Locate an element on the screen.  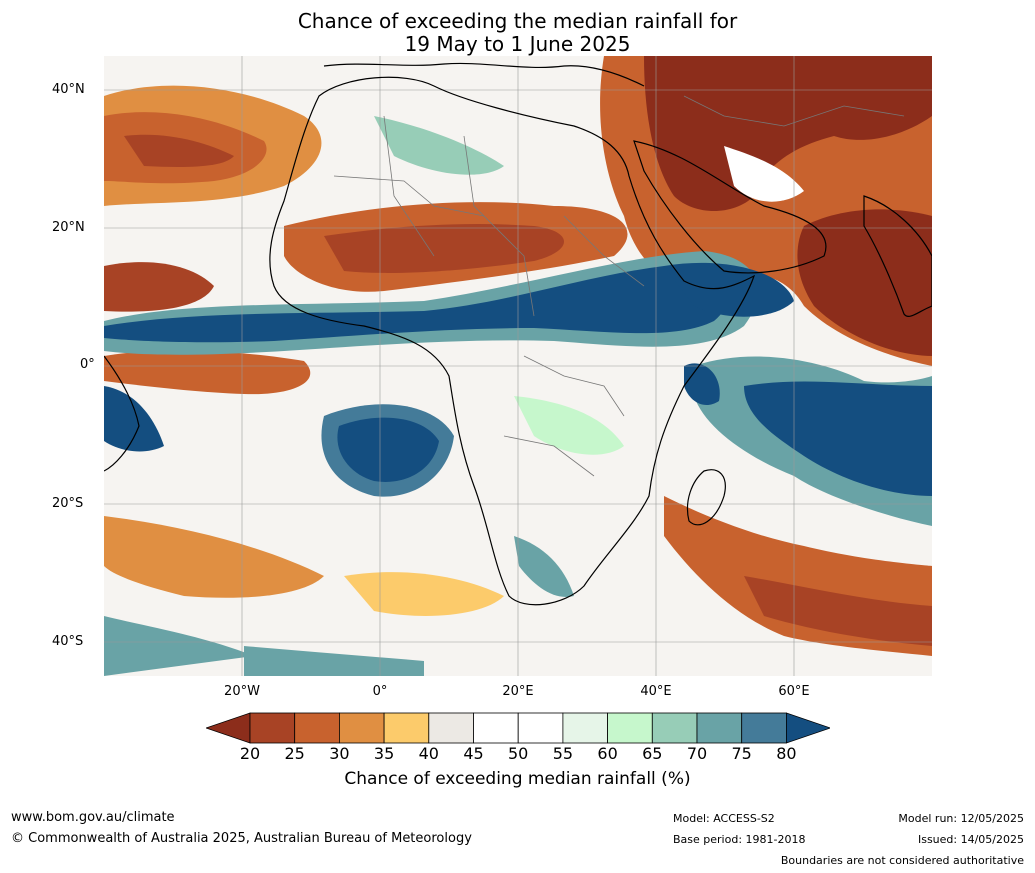
colorbar is located at coordinates (518, 728).